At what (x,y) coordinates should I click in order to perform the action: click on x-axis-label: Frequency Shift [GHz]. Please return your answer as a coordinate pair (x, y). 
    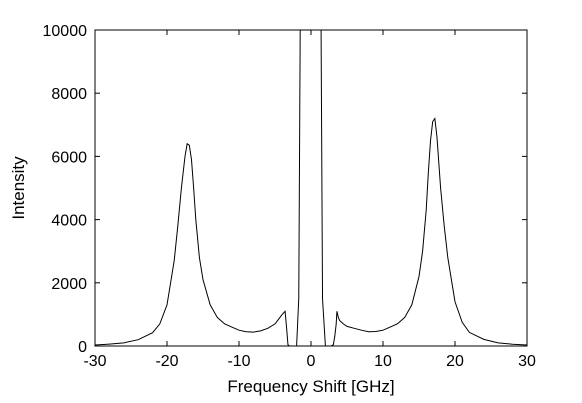
    Looking at the image, I should click on (310, 386).